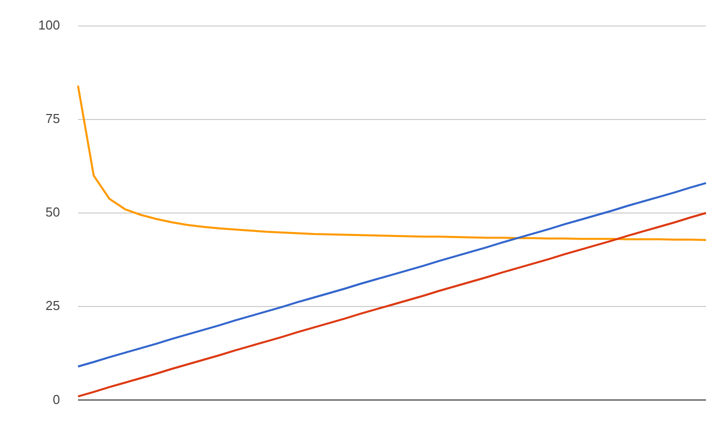 This screenshot has width=724, height=426. Describe the element at coordinates (53, 118) in the screenshot. I see `y-tick-label: 75` at that location.